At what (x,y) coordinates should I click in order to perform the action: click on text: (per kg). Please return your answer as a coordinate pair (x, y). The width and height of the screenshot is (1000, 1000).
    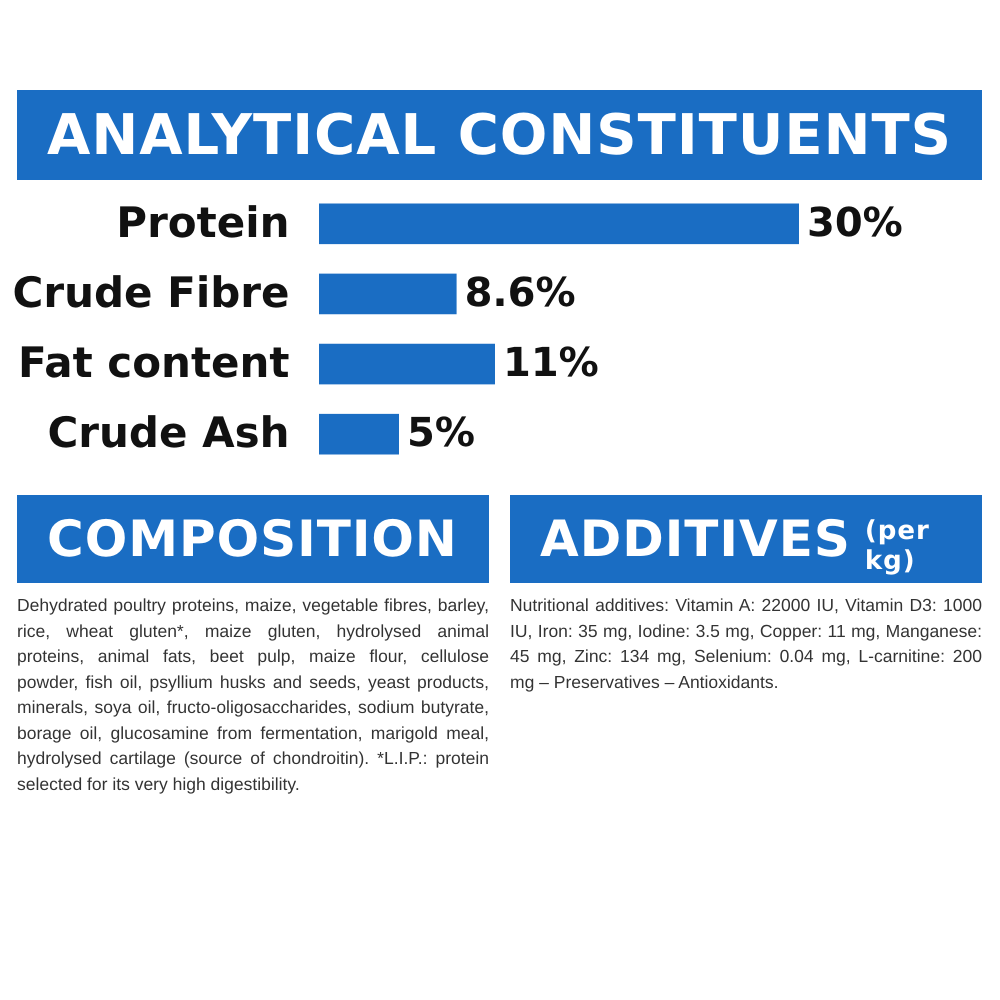
    Looking at the image, I should click on (897, 546).